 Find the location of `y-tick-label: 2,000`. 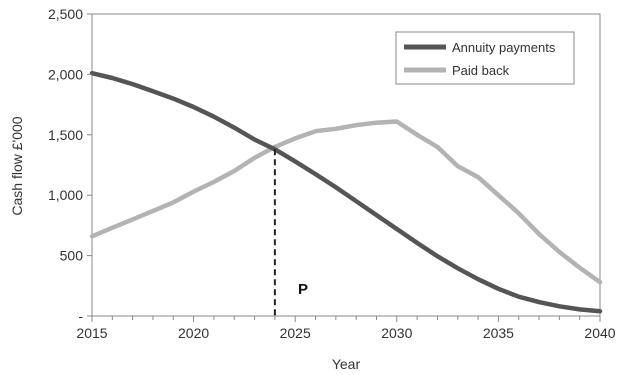

y-tick-label: 2,000 is located at coordinates (65, 74).